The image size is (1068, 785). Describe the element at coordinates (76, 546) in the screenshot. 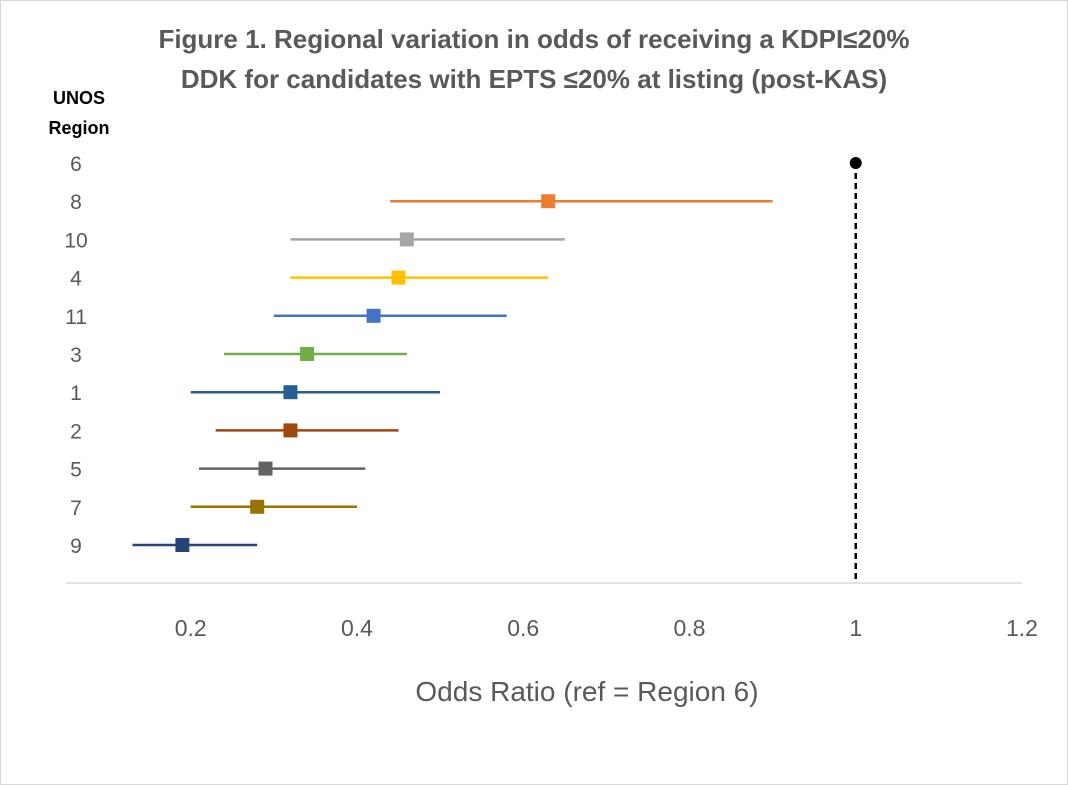

I see `y-tick-label-region-9: 9` at that location.